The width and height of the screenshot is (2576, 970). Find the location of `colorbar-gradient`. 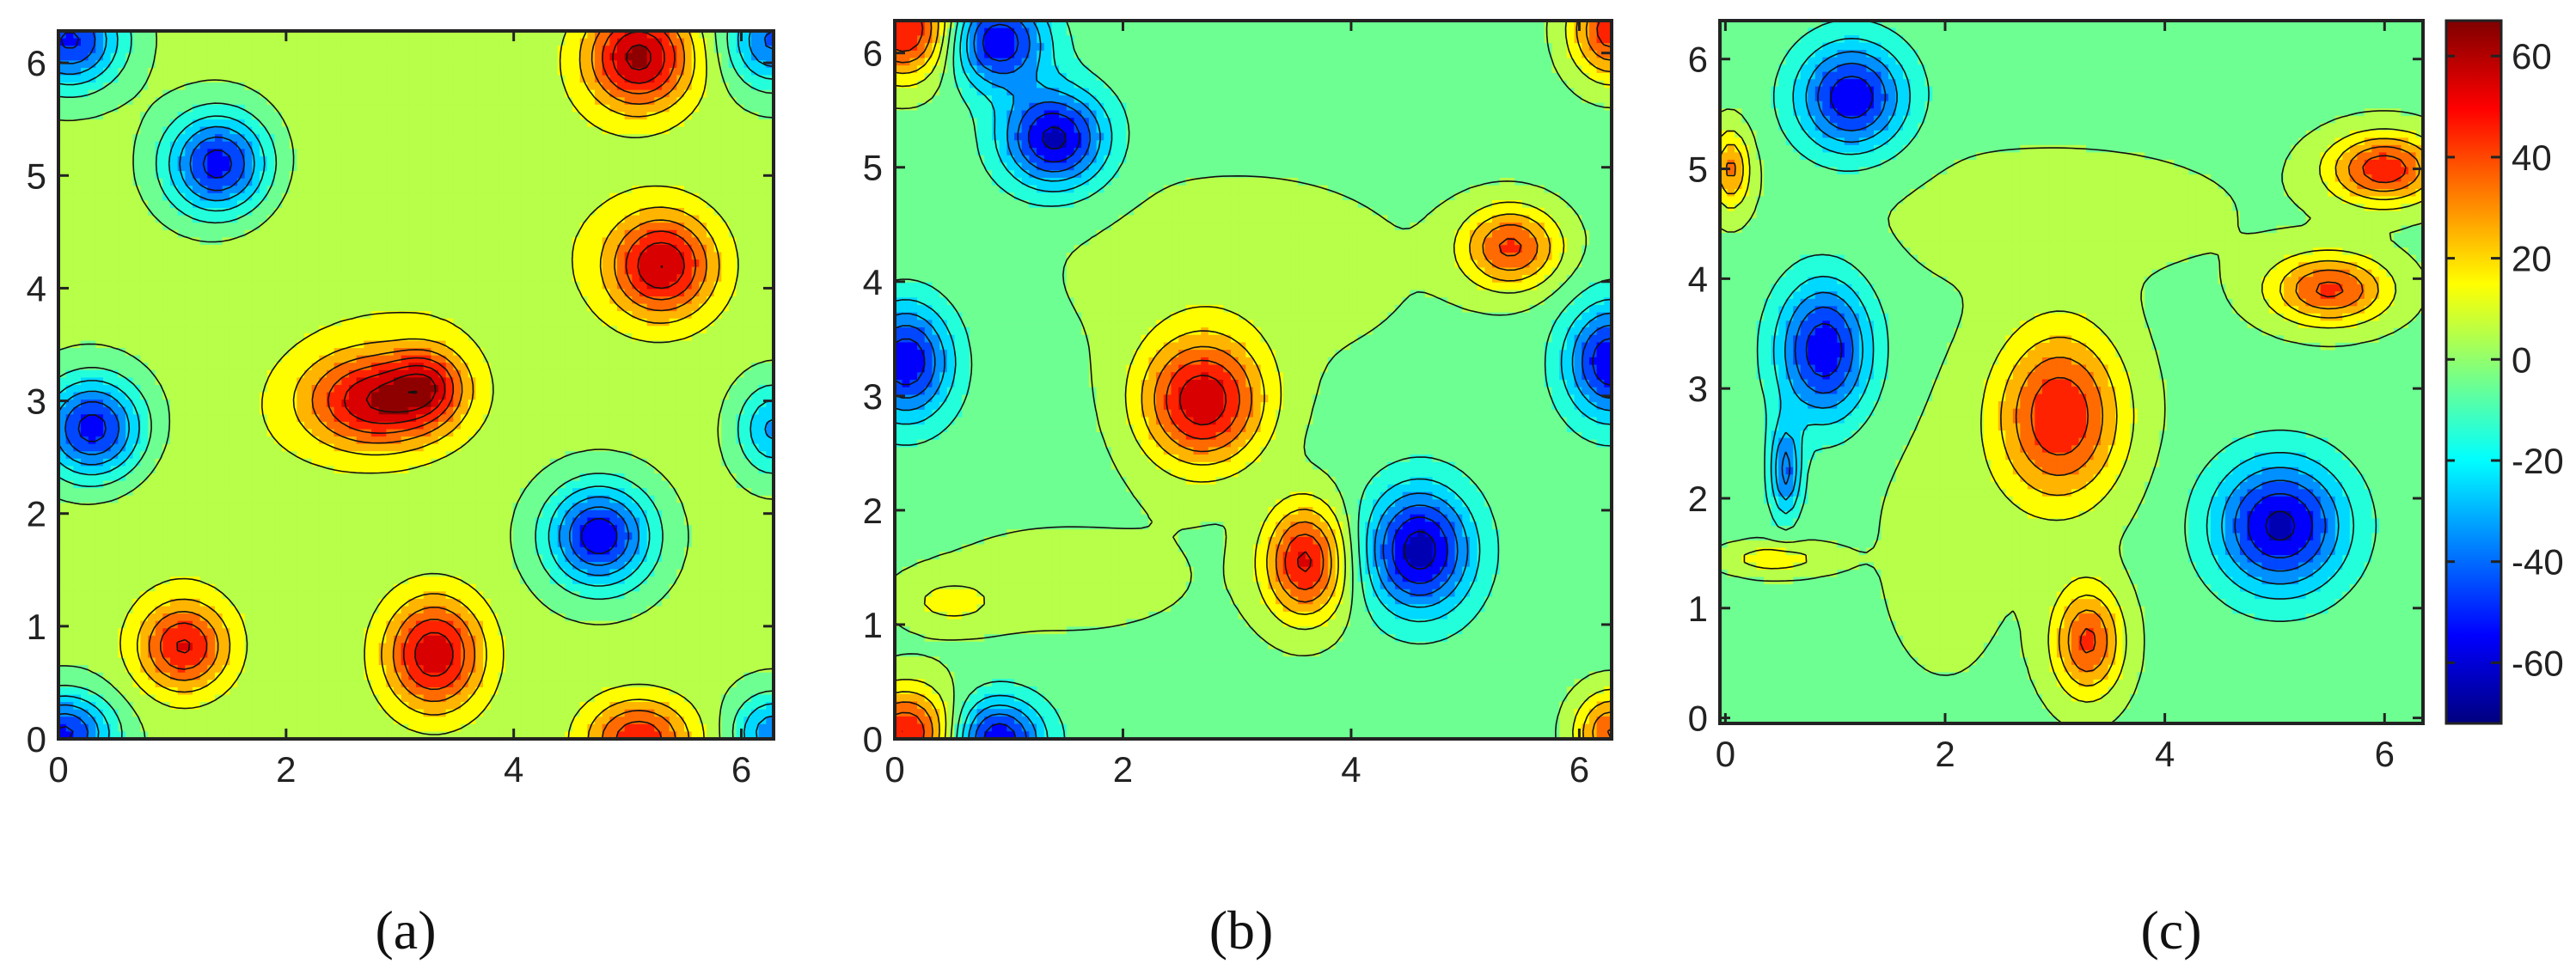

colorbar-gradient is located at coordinates (2473, 372).